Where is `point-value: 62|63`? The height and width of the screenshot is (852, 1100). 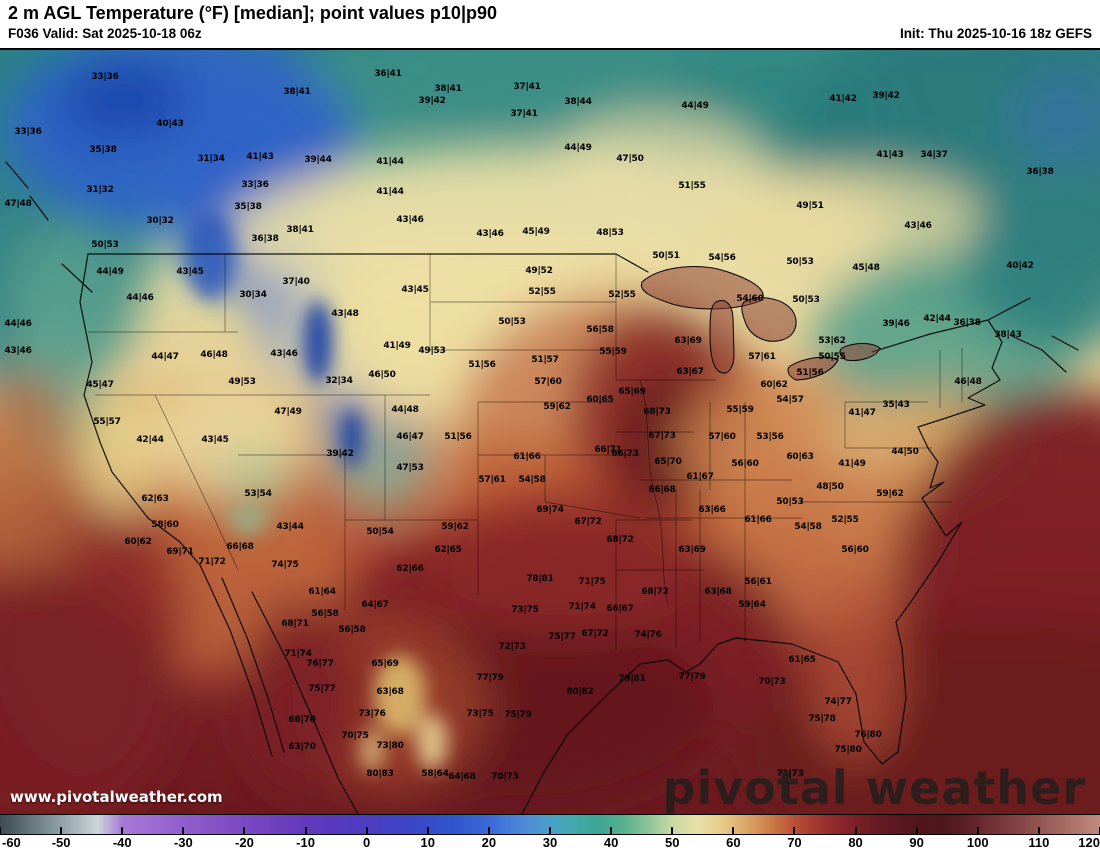
point-value: 62|63 is located at coordinates (155, 499).